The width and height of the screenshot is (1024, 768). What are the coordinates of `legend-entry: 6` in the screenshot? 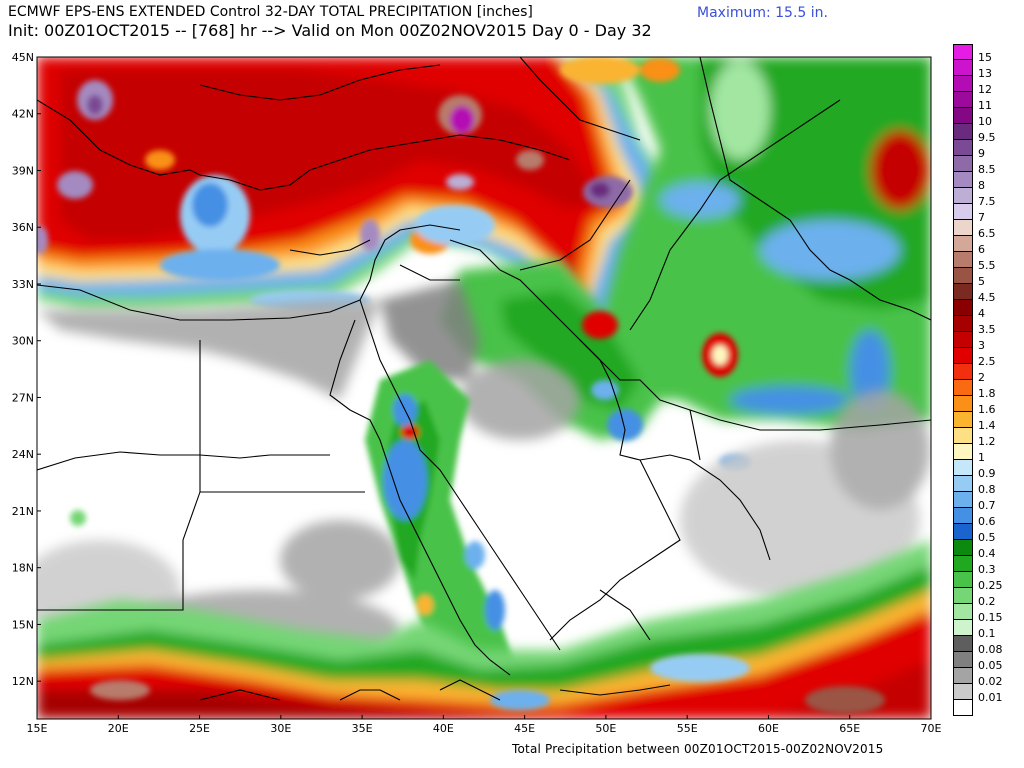 It's located at (988, 246).